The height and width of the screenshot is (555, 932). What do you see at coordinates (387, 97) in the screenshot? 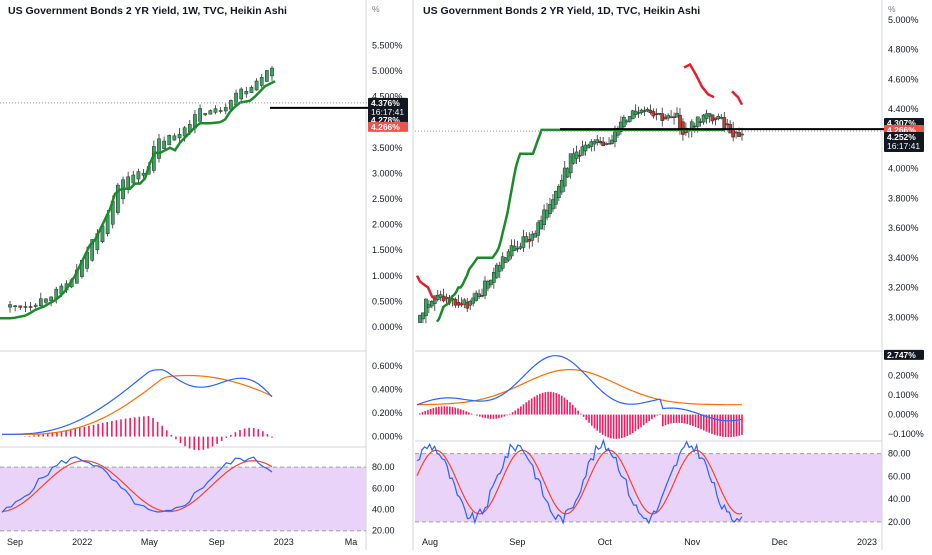
I see `y-tick-label: 4.500%` at bounding box center [387, 97].